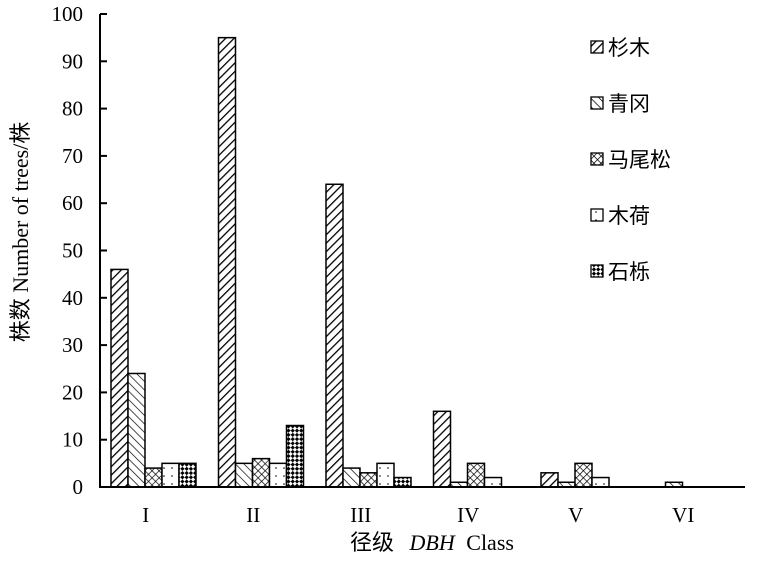  I want to click on bar-4-I, so click(170, 475).